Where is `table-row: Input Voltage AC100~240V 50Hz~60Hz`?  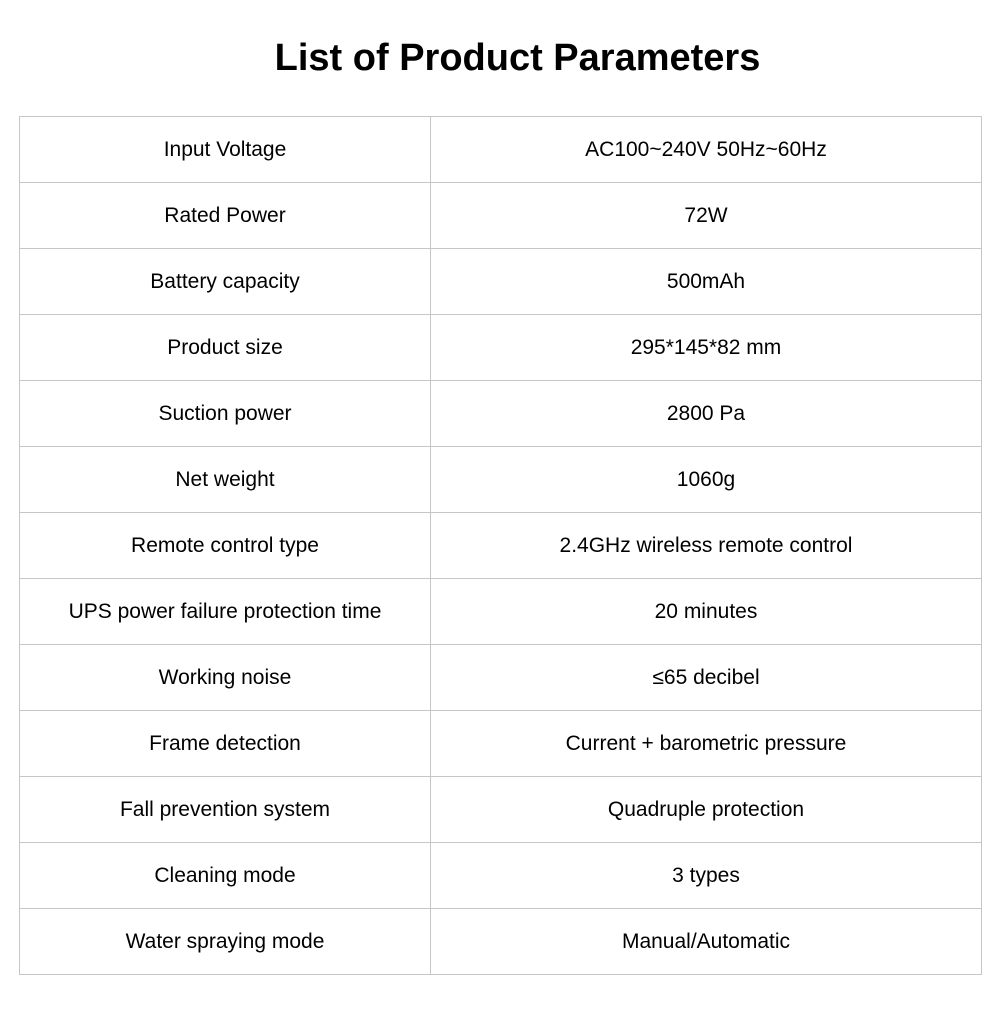
table-row: Input Voltage AC100~240V 50Hz~60Hz is located at coordinates (500, 149).